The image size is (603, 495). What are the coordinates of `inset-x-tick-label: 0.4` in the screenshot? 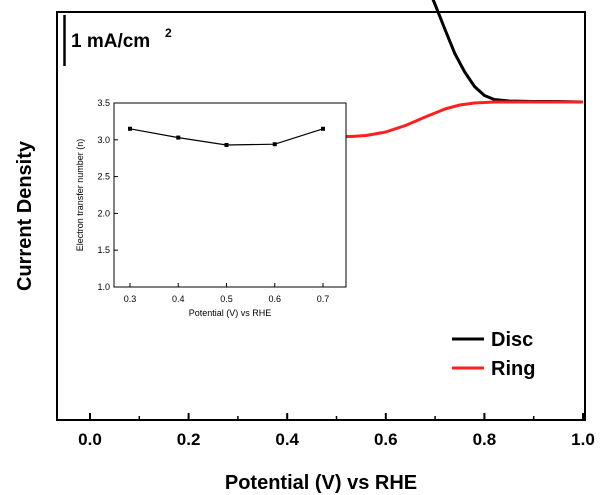 It's located at (178, 299).